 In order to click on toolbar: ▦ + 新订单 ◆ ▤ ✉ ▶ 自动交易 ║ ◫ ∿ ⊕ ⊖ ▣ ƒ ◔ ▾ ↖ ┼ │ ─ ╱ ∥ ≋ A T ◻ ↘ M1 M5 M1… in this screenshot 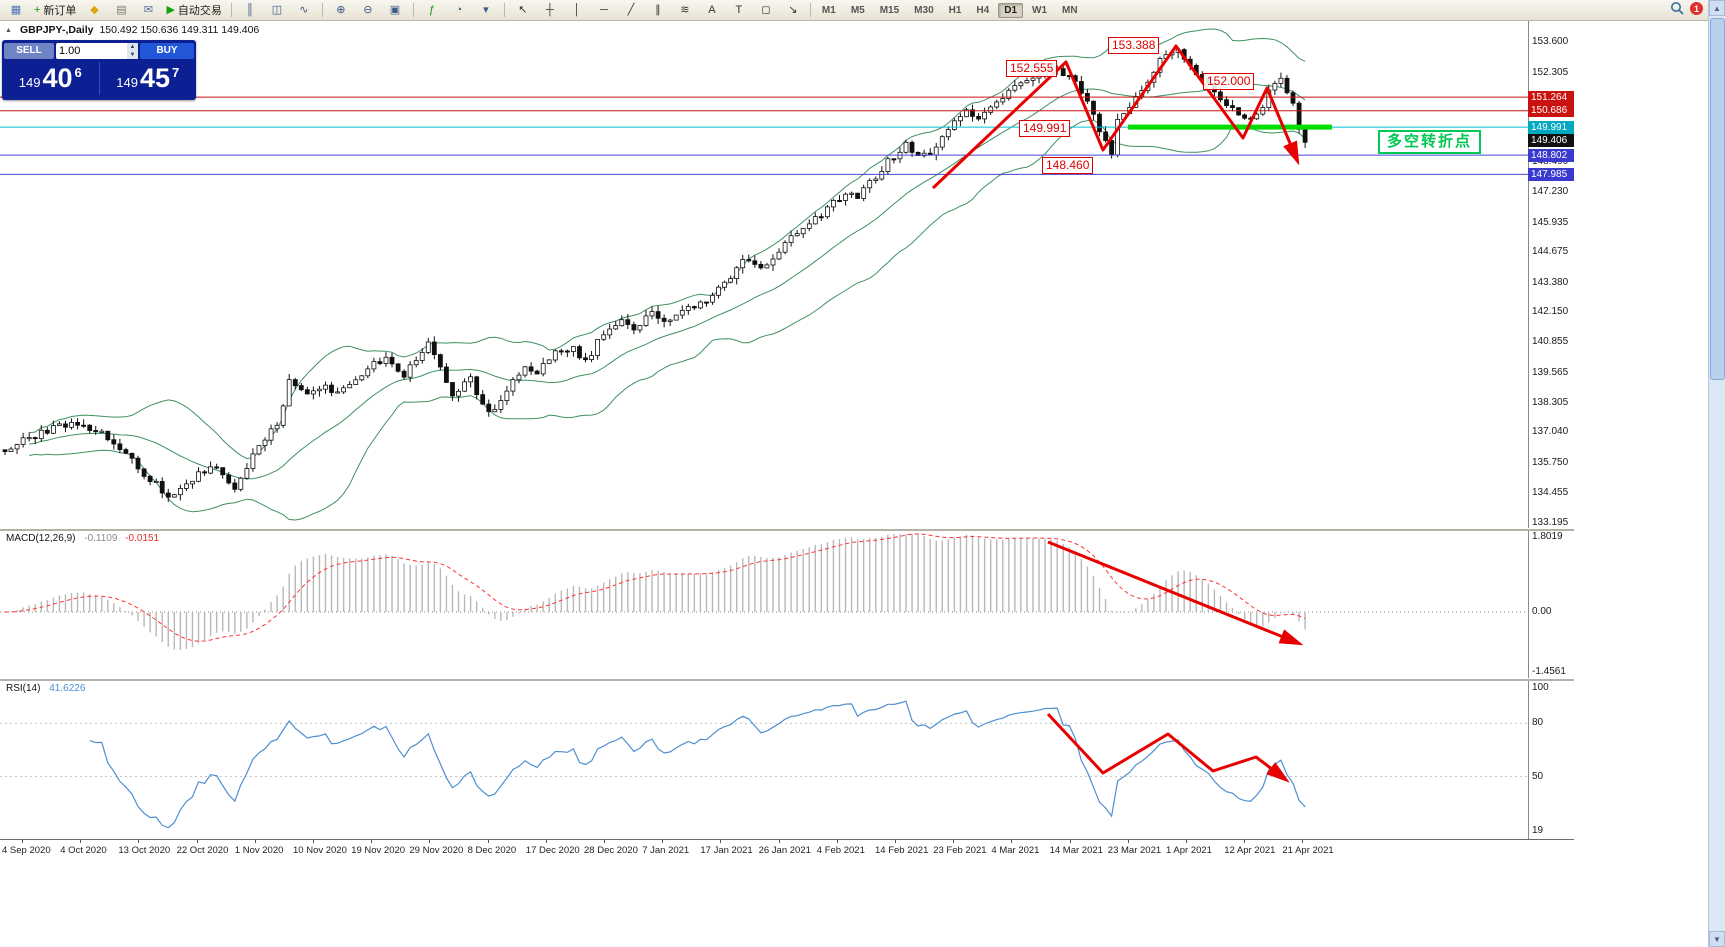, I will do `click(862, 10)`.